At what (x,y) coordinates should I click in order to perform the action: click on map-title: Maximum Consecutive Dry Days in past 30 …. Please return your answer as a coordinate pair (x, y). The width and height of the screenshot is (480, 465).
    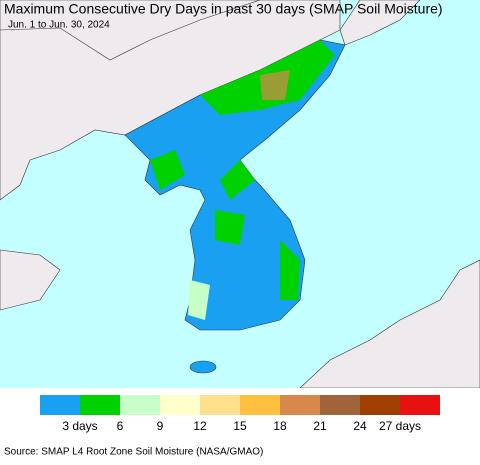
    Looking at the image, I should click on (223, 9).